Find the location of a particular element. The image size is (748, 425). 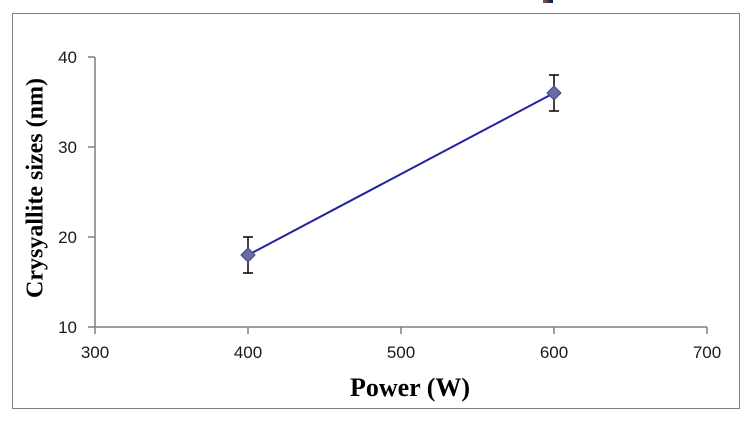

y-tick-label: 30 is located at coordinates (67, 147).